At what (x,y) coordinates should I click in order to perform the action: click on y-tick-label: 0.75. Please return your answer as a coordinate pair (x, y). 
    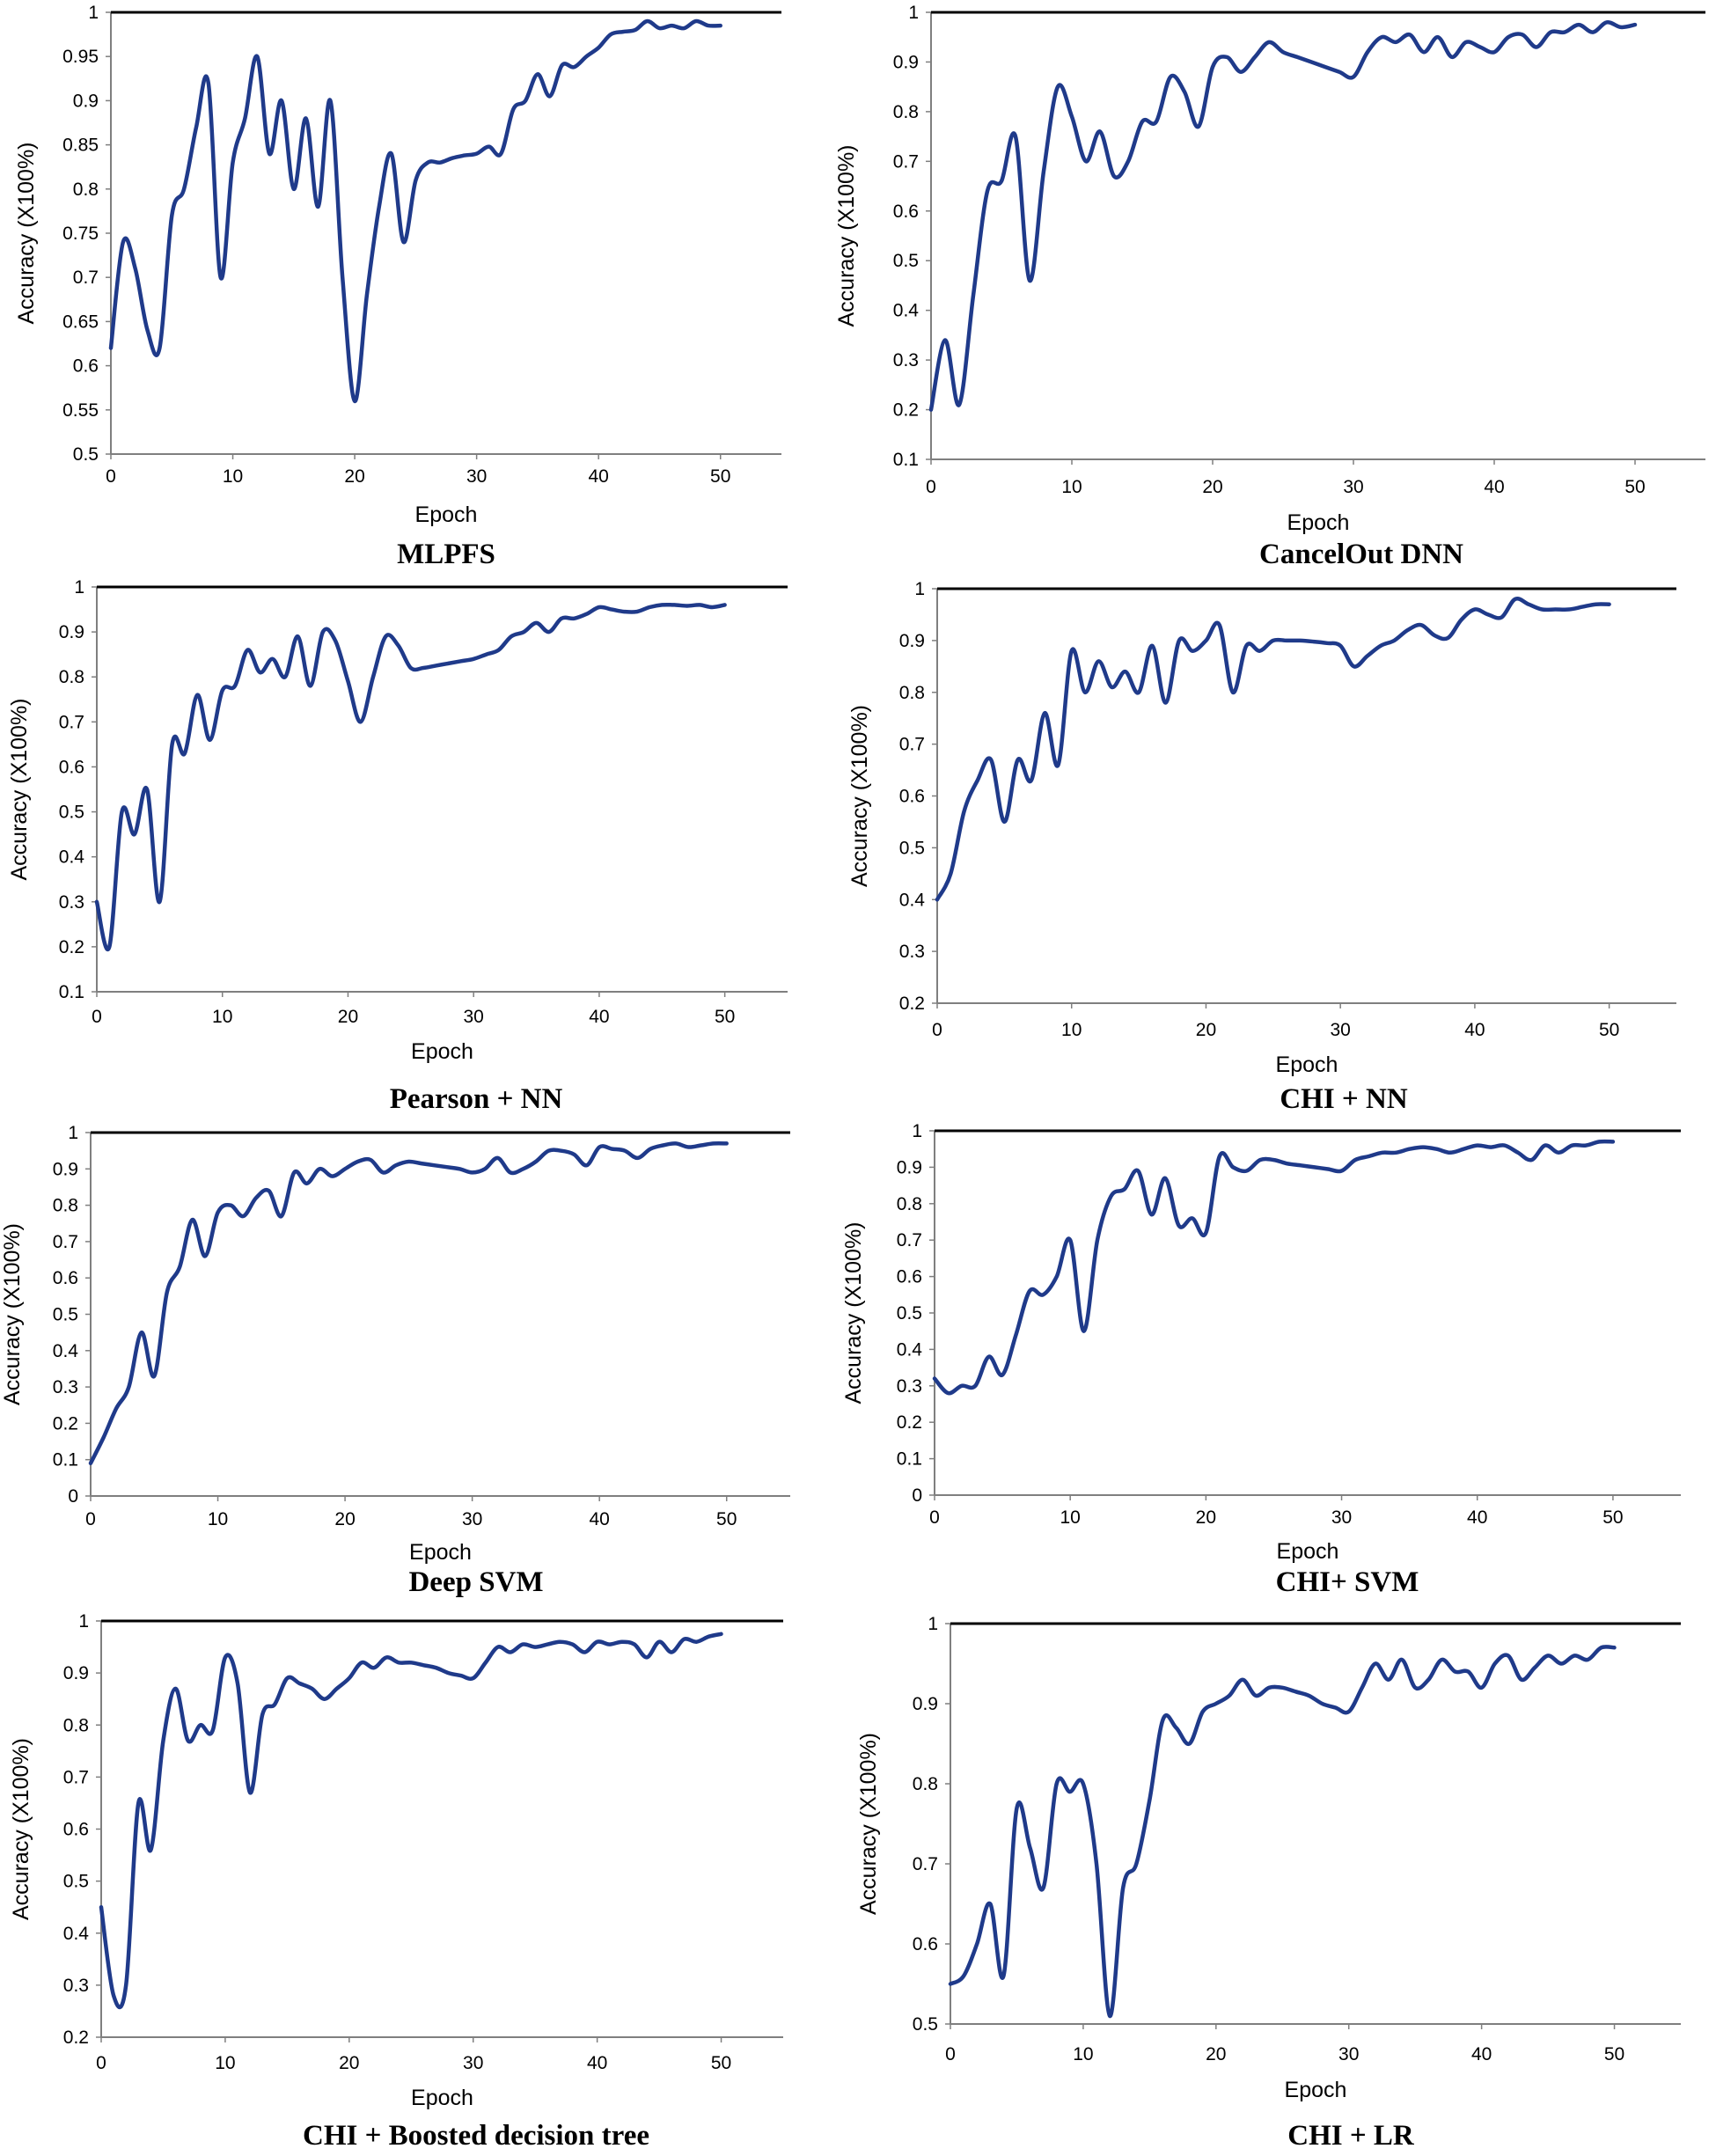
    Looking at the image, I should click on (80, 234).